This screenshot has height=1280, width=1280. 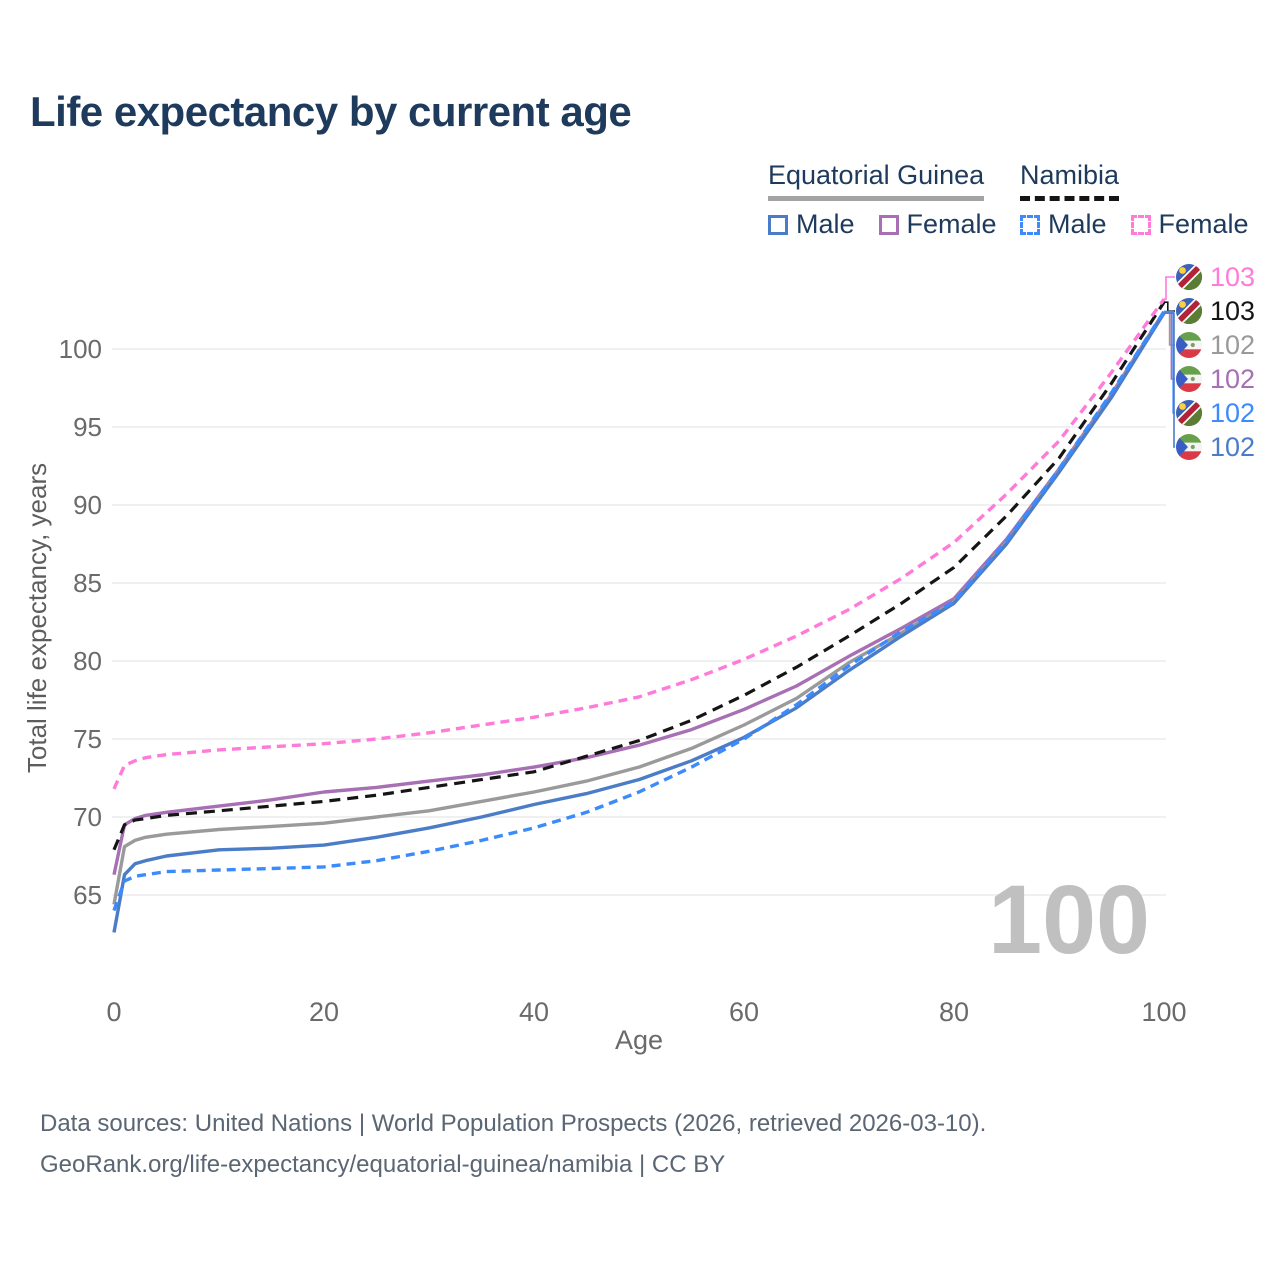 I want to click on end-label-value-na-all: 103, so click(x=1232, y=311).